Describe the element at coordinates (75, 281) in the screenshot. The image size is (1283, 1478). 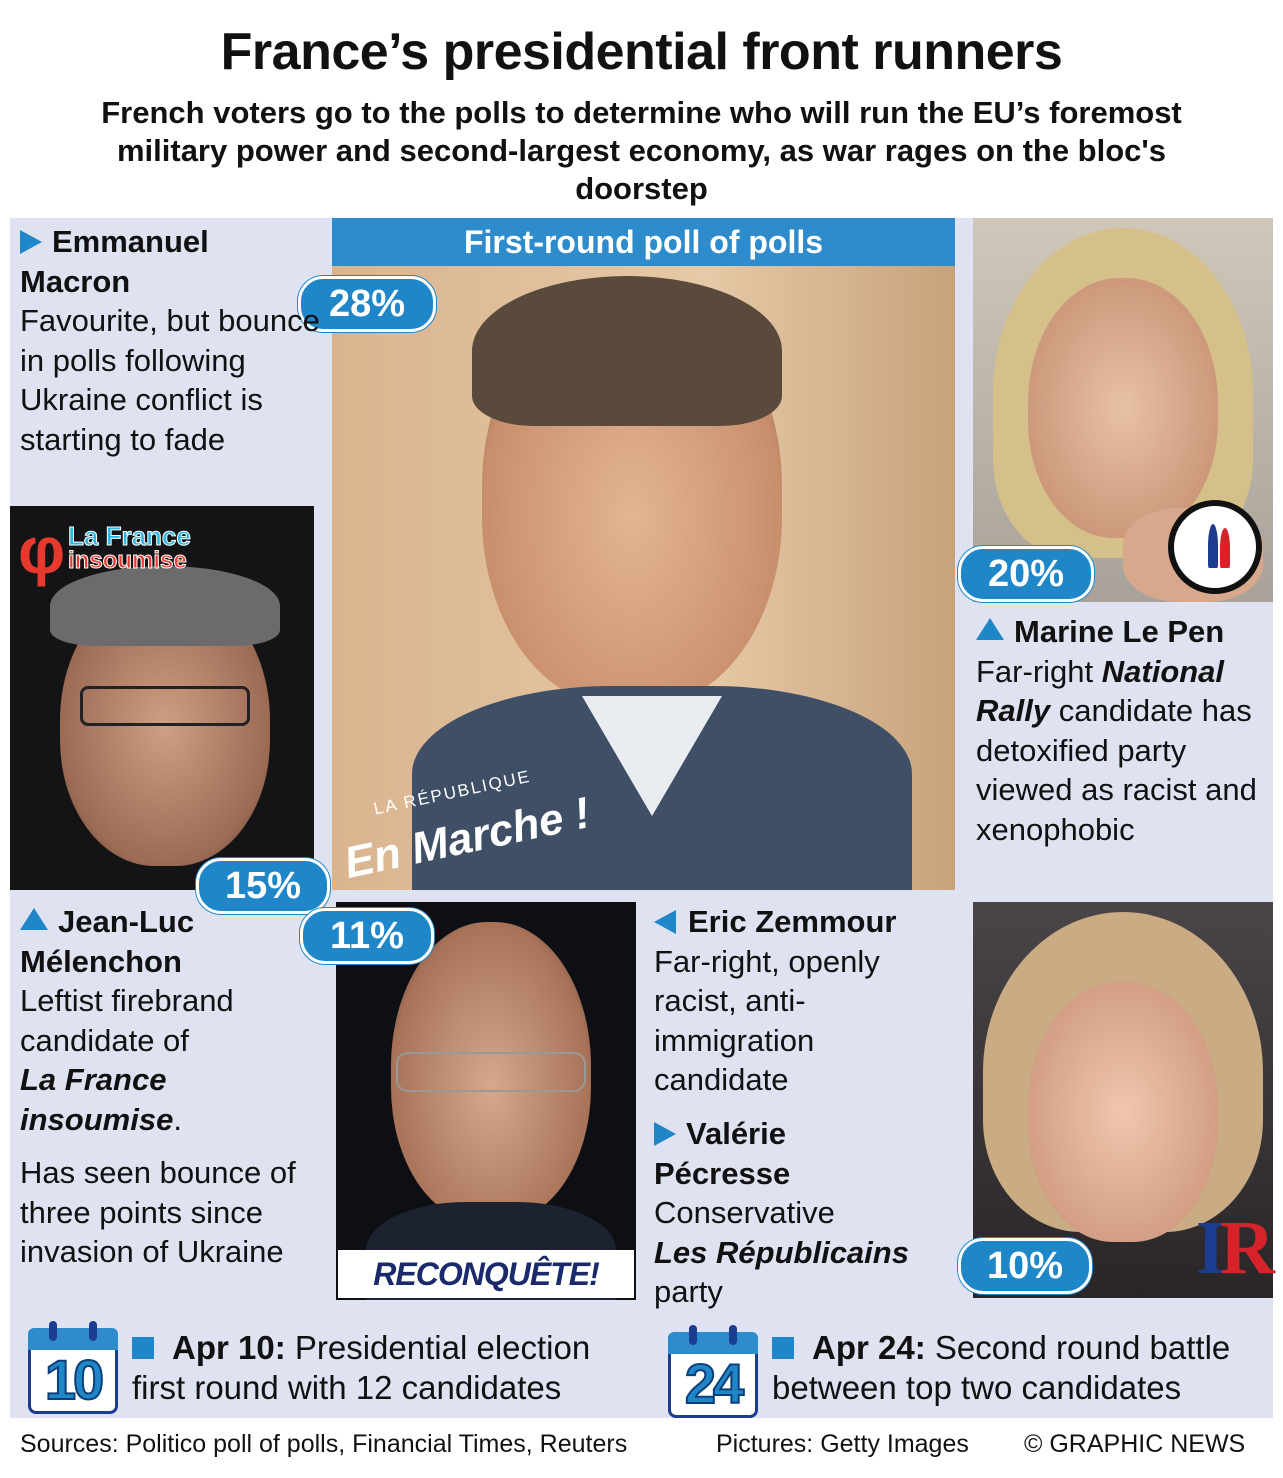
I see `macron-name-line2: Macron` at that location.